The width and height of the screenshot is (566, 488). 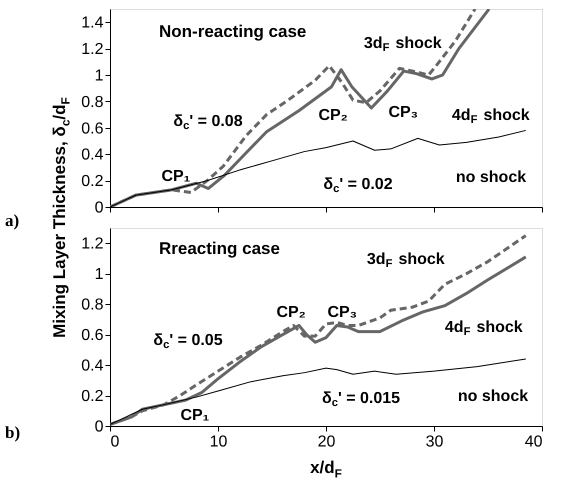 I want to click on x-tick-label: 30, so click(x=435, y=442).